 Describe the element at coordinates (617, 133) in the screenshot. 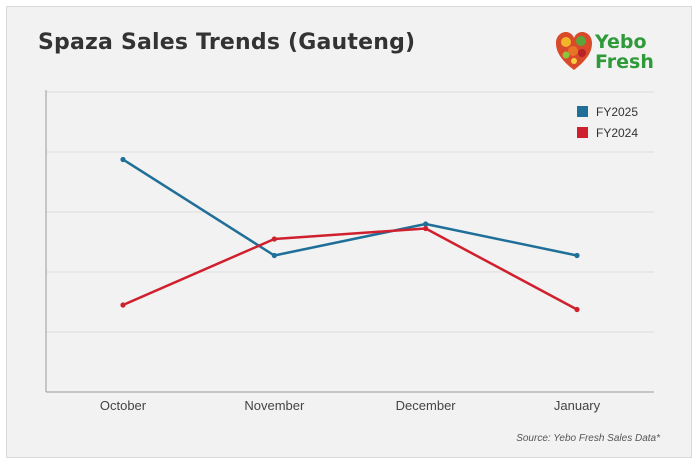

I see `legend-label-fy2024: FY2024` at that location.